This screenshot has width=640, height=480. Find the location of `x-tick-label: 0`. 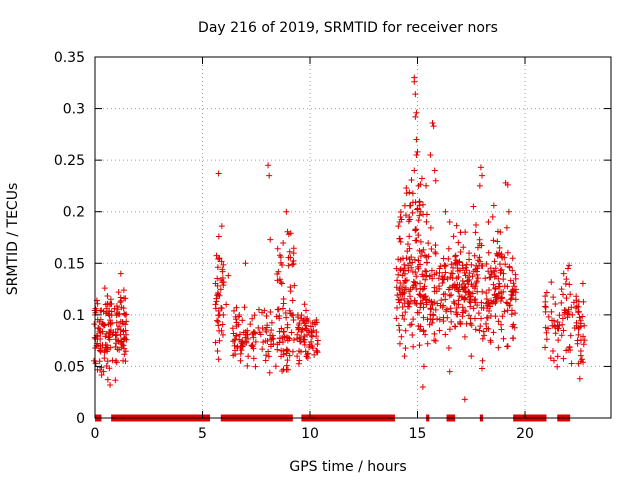

x-tick-label: 0 is located at coordinates (95, 434).